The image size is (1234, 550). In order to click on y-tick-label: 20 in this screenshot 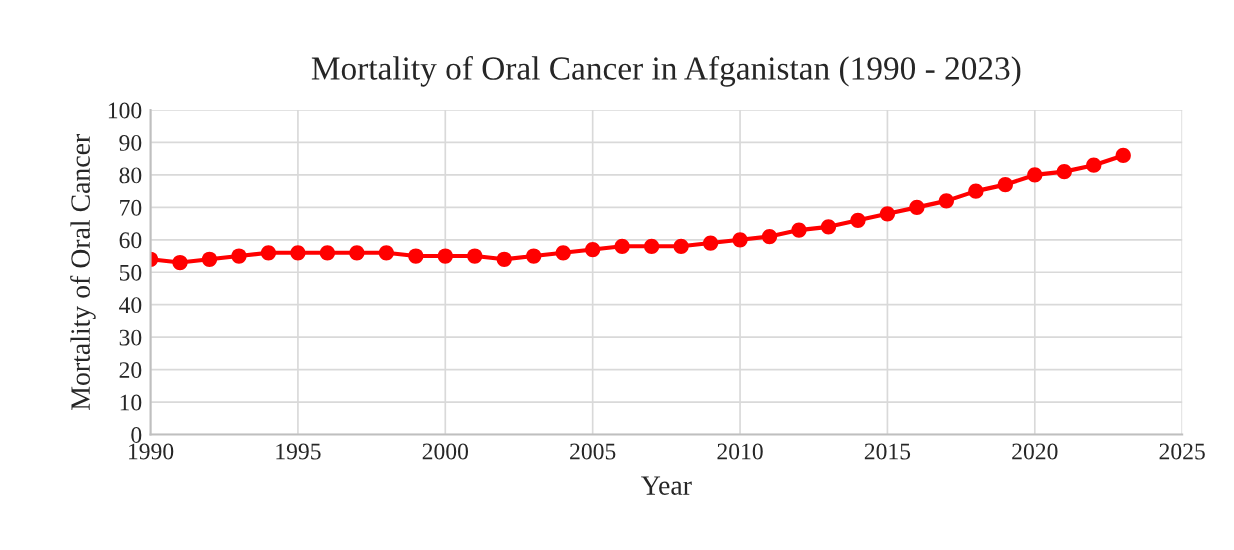, I will do `click(130, 370)`.